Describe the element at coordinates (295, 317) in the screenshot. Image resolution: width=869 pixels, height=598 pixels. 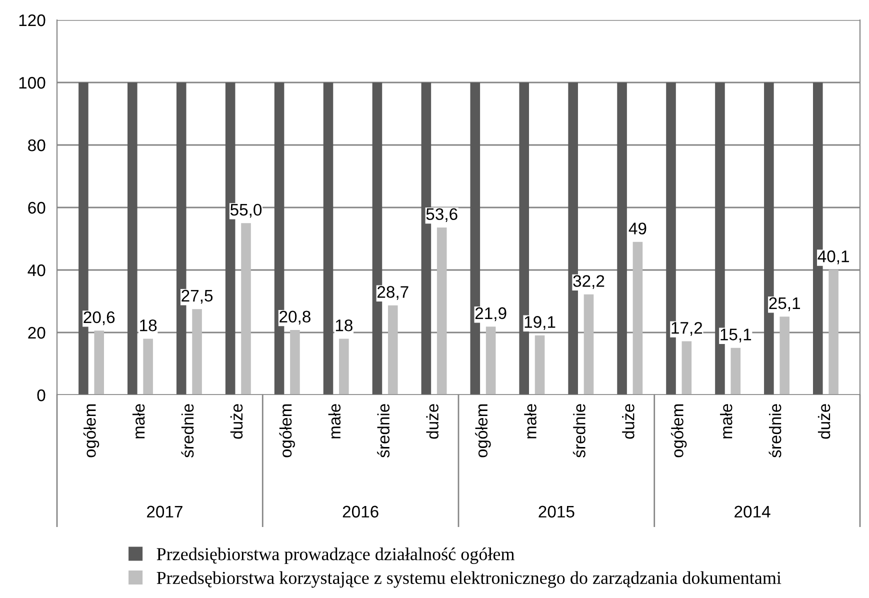
I see `data-label: 20,8` at that location.